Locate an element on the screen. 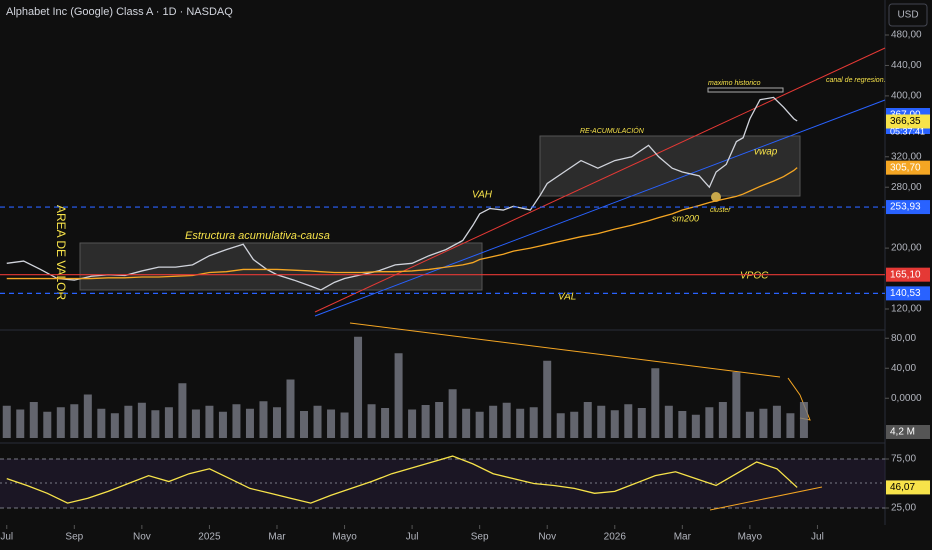 Image resolution: width=932 pixels, height=550 pixels. y-tick-label: 400,00 is located at coordinates (906, 96).